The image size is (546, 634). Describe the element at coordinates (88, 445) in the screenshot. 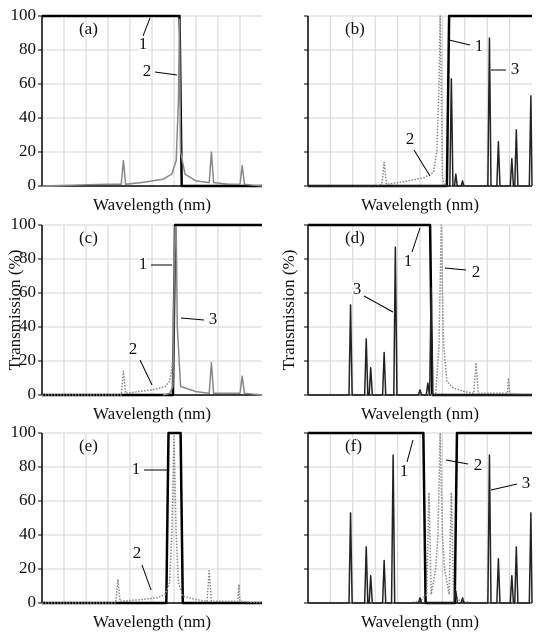

I see `panel-label: (e)` at that location.